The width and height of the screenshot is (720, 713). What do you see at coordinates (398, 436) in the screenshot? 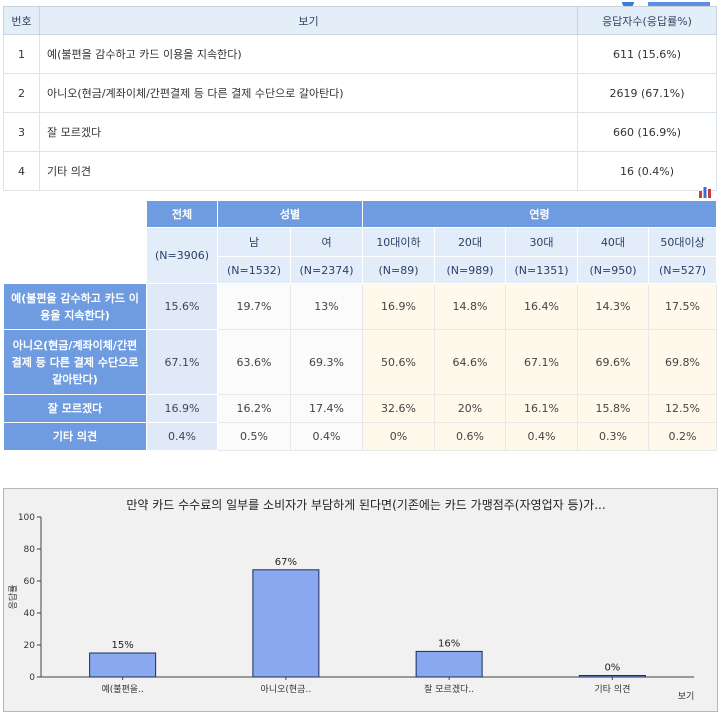
I see `cell: 0%` at bounding box center [398, 436].